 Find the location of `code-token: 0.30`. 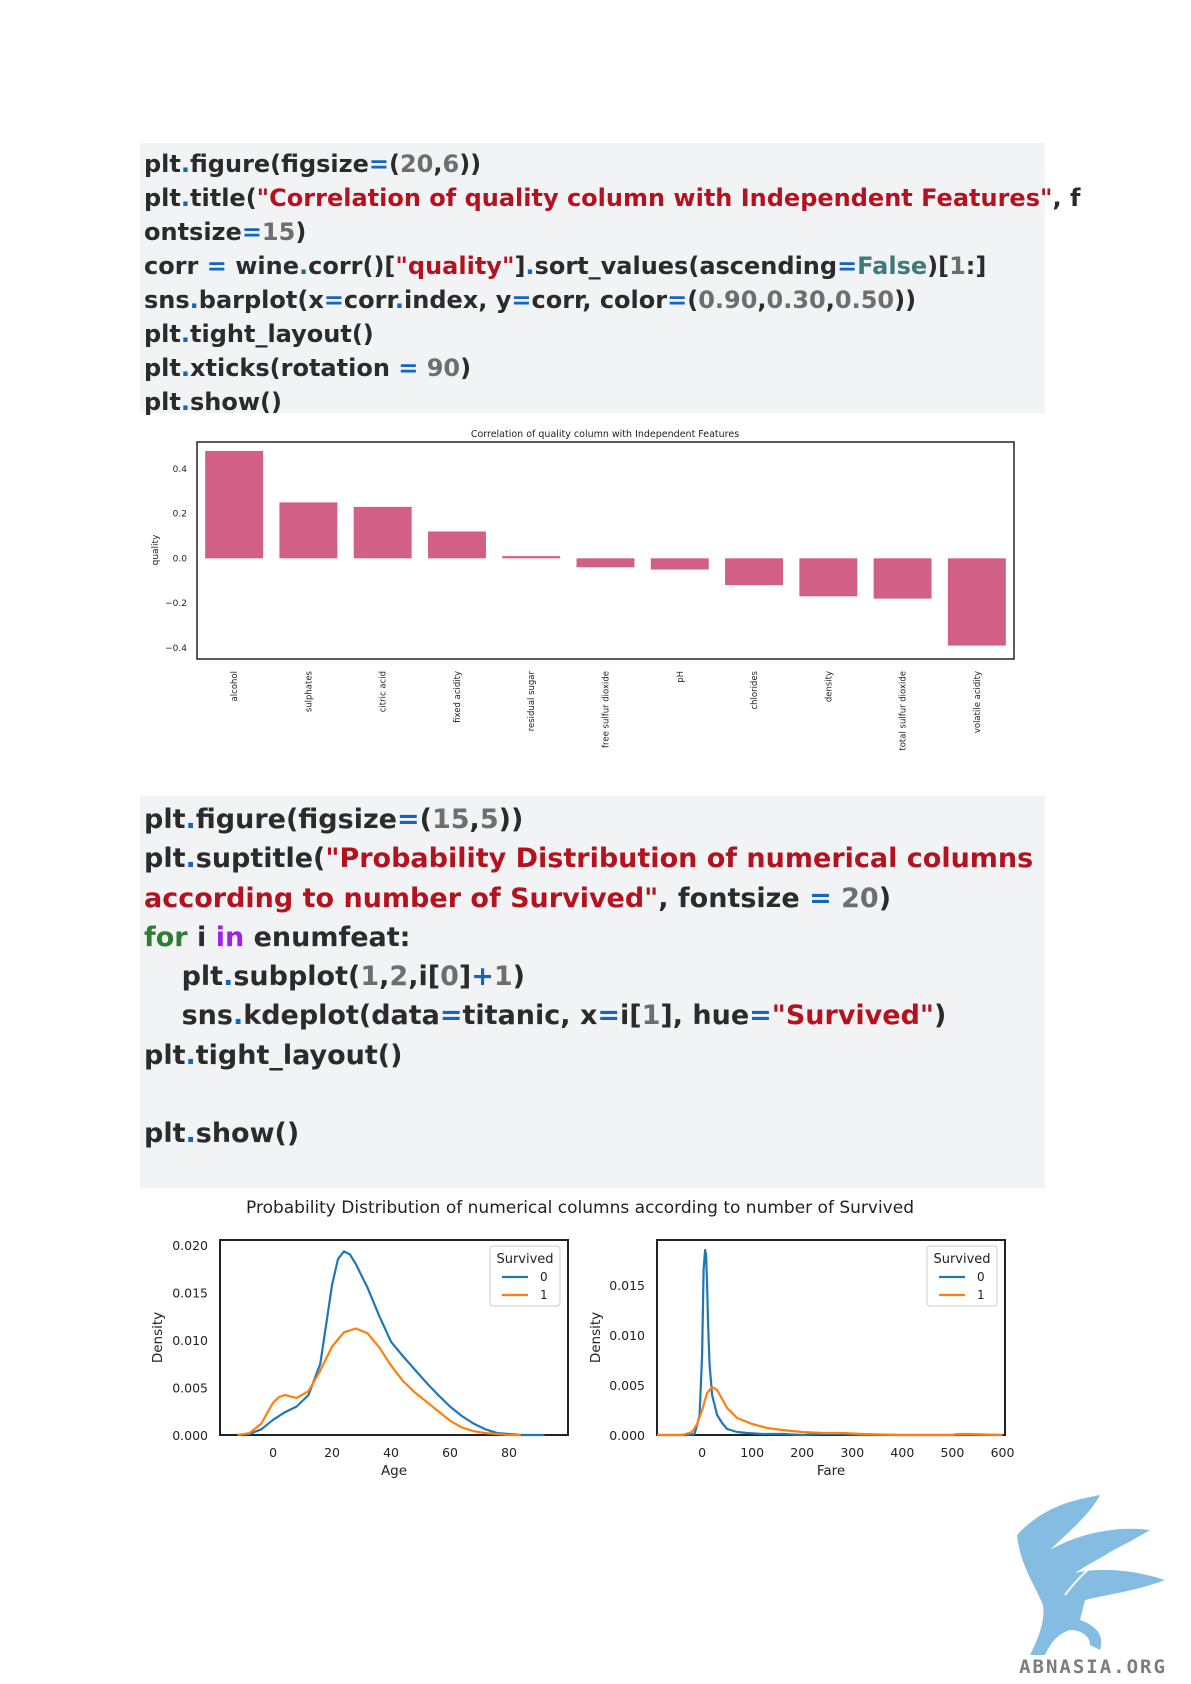

code-token: 0.30 is located at coordinates (796, 300).